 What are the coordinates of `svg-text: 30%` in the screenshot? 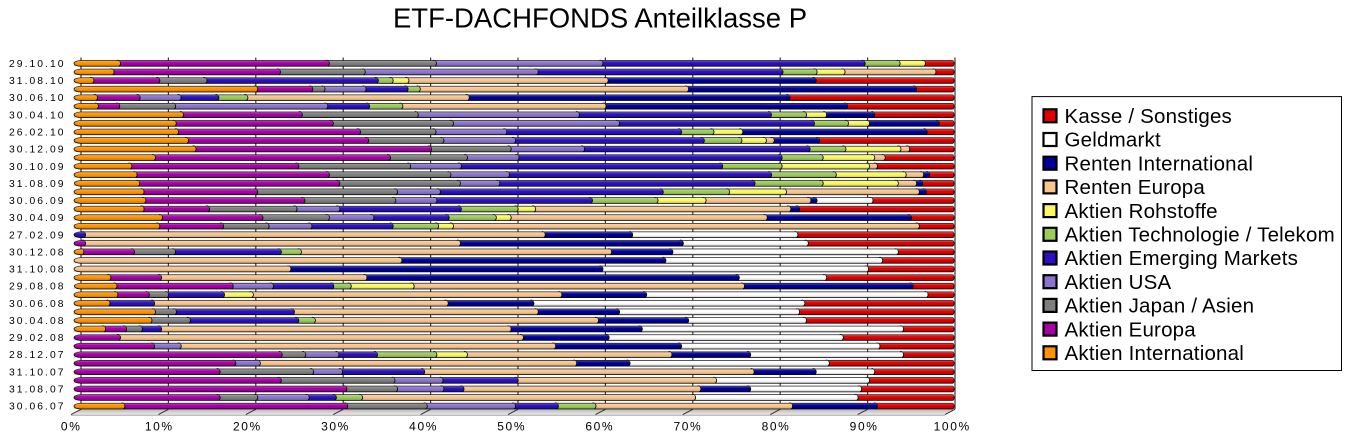 It's located at (335, 427).